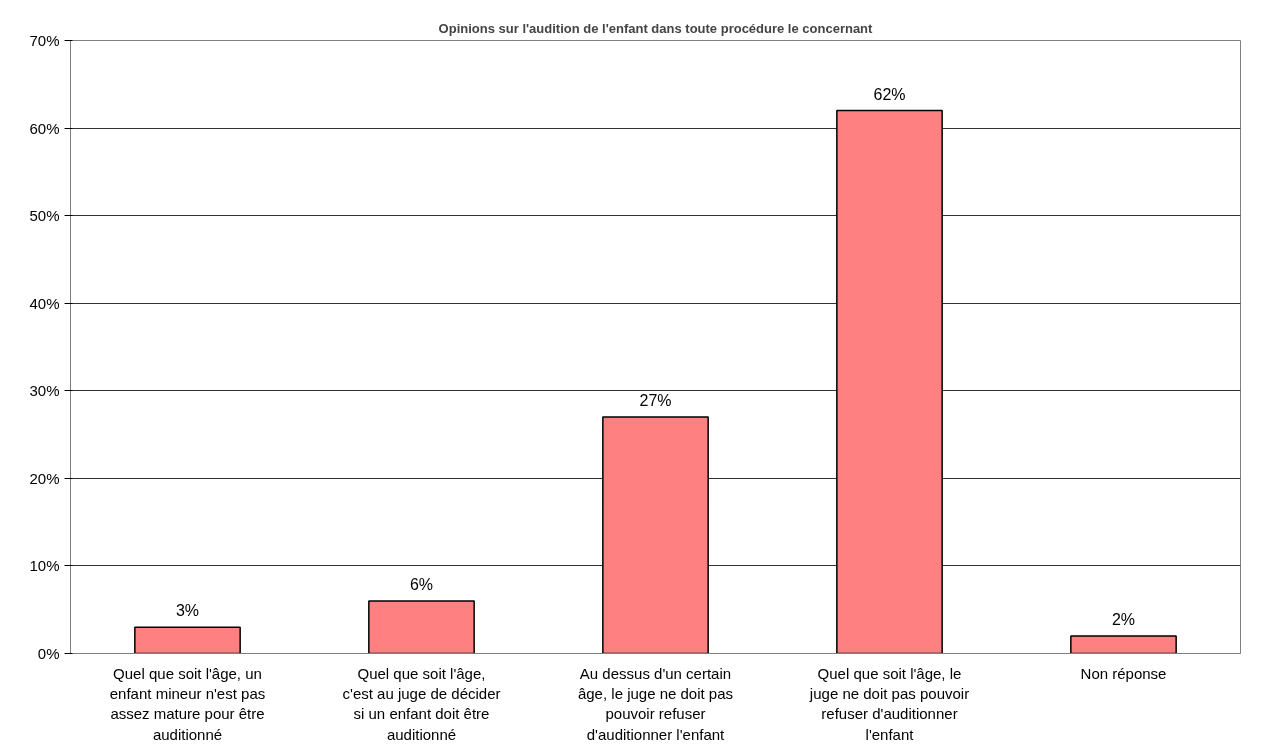 The width and height of the screenshot is (1271, 756). What do you see at coordinates (44, 566) in the screenshot?
I see `y-tick-label: 10%` at bounding box center [44, 566].